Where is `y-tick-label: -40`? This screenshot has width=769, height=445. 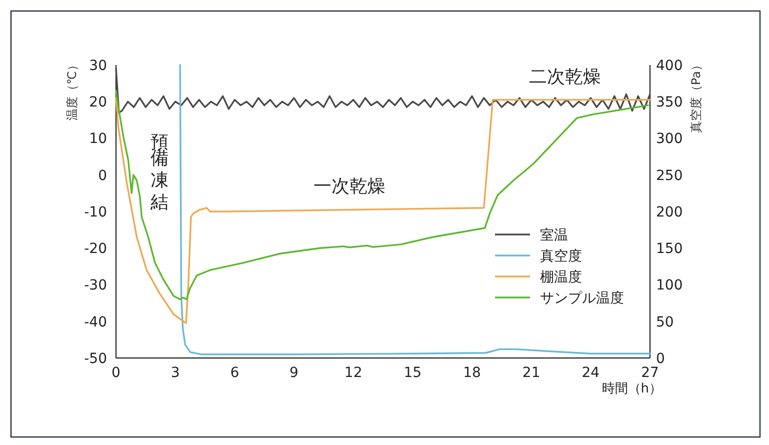 y-tick-label: -40 is located at coordinates (95, 322).